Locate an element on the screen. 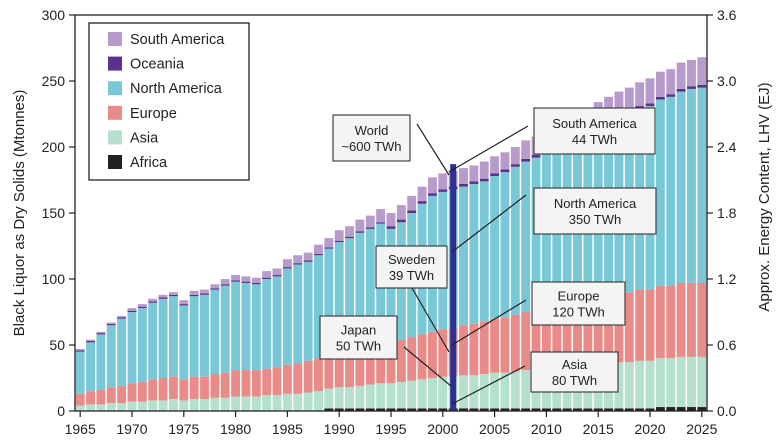 This screenshot has height=447, width=783. bar-oceania-1992 is located at coordinates (360, 232).